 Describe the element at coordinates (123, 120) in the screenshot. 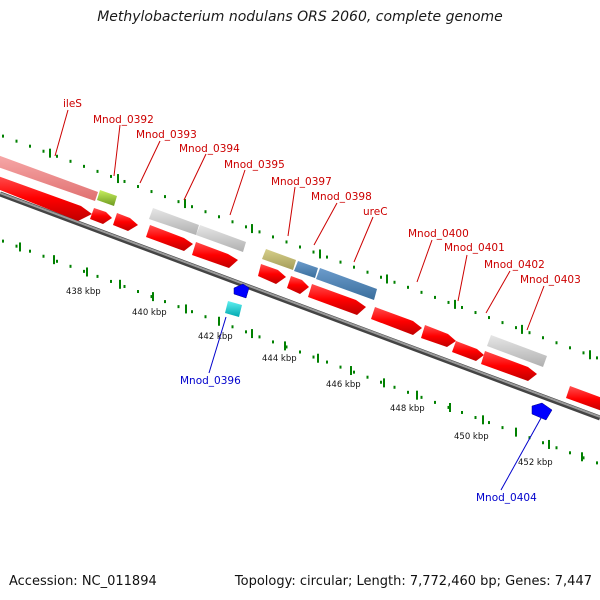

I see `gene-label-Mnod_0392: Mnod_0392` at that location.